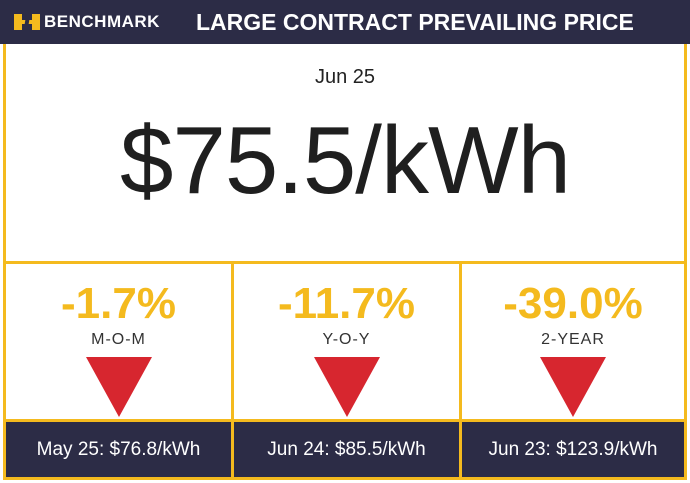 This screenshot has height=483, width=690. I want to click on price: $75.5/kWh, so click(345, 160).